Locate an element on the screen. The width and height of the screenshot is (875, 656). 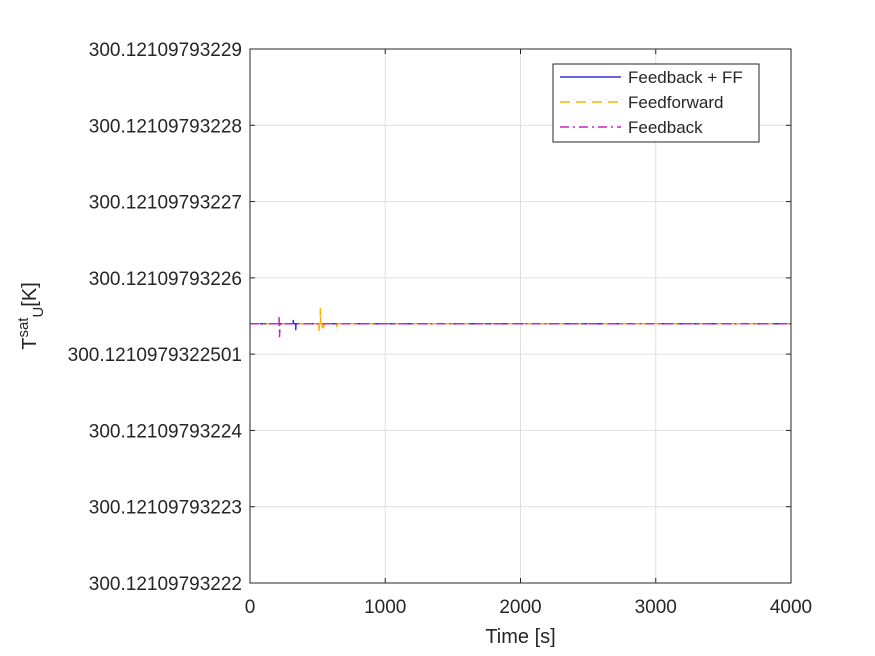
x-tick-label: 3000 is located at coordinates (656, 607).